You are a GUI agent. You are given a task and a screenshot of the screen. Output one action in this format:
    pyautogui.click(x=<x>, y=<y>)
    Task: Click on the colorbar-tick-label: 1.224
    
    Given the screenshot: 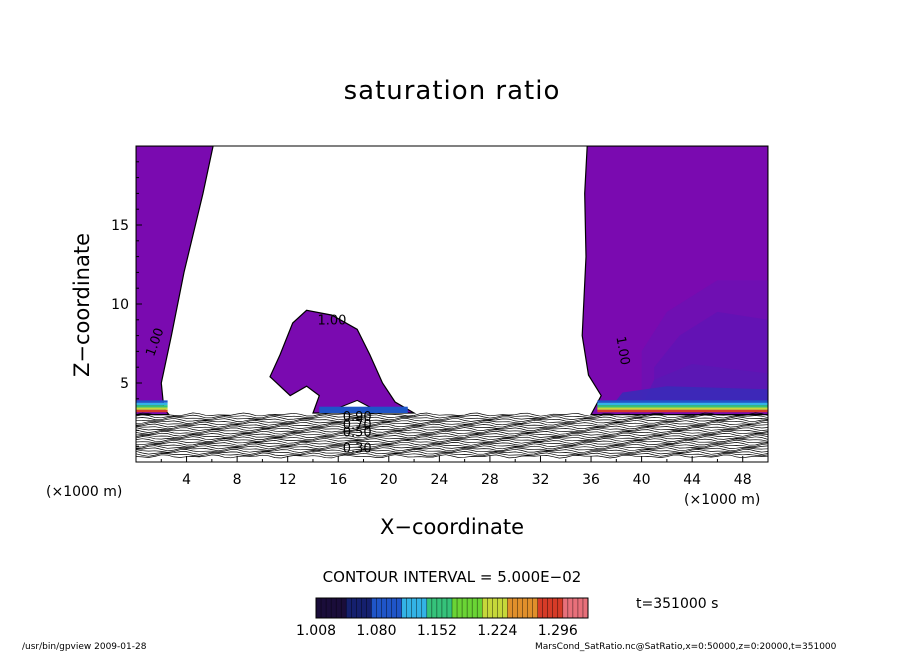 What is the action you would take?
    pyautogui.click(x=497, y=631)
    